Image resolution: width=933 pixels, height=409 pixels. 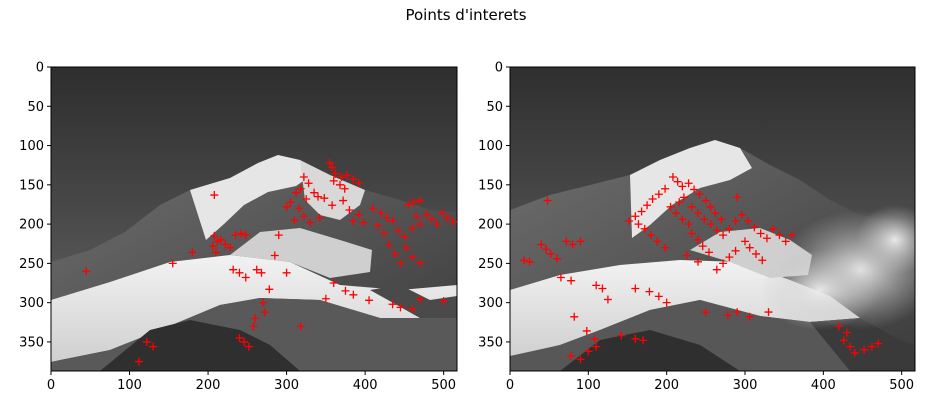 I want to click on right-y-tick-label: 150, so click(x=490, y=185).